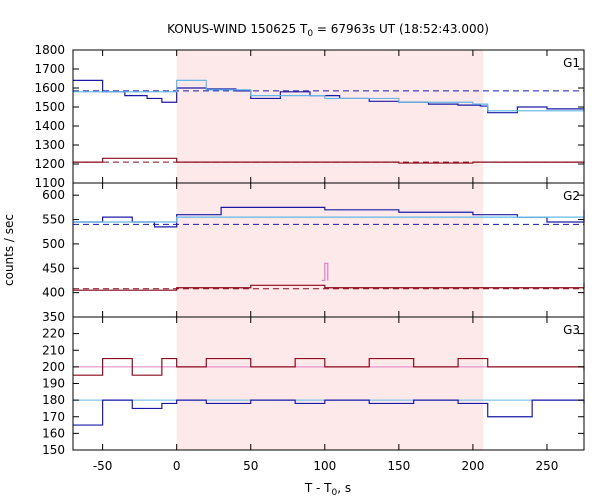 Image resolution: width=600 pixels, height=500 pixels. Describe the element at coordinates (53, 367) in the screenshot. I see `panel-3-ytick-label-200: 200` at that location.